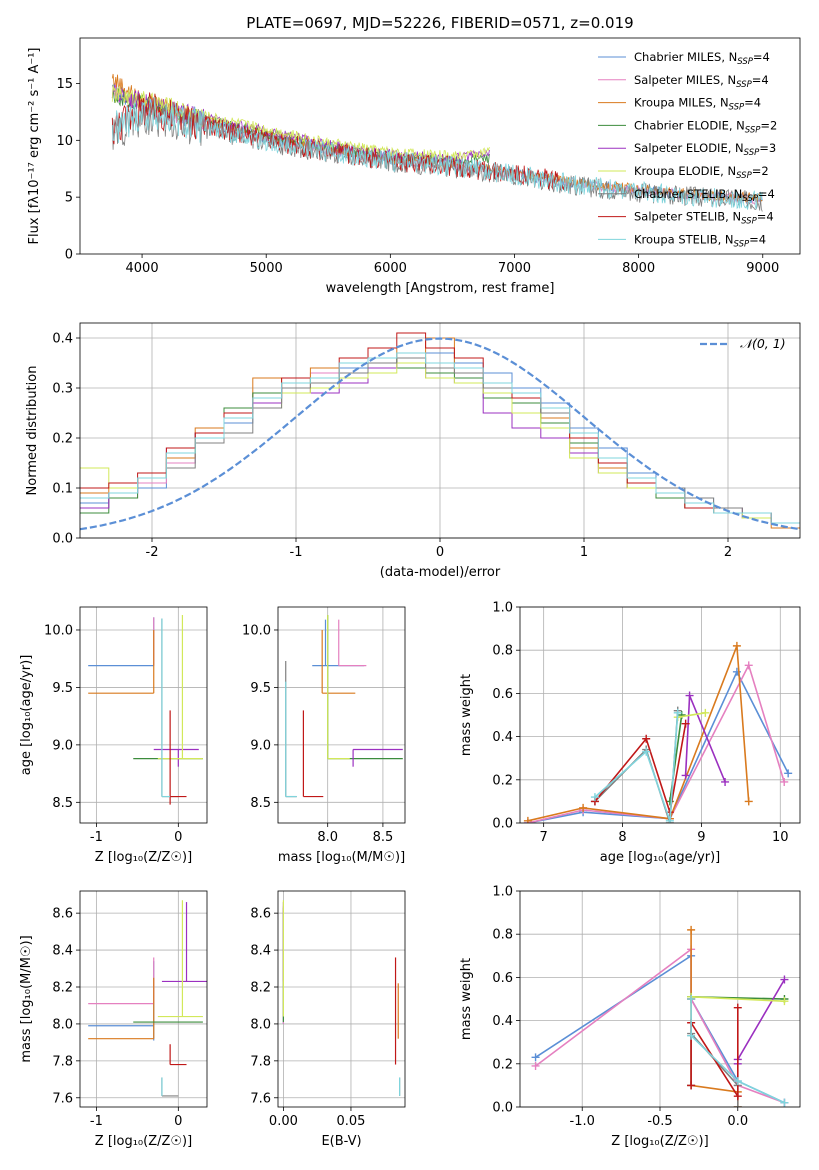 The height and width of the screenshot is (1170, 819). Describe the element at coordinates (514, 268) in the screenshot. I see `spectrum-xtick-label: 7000` at that location.